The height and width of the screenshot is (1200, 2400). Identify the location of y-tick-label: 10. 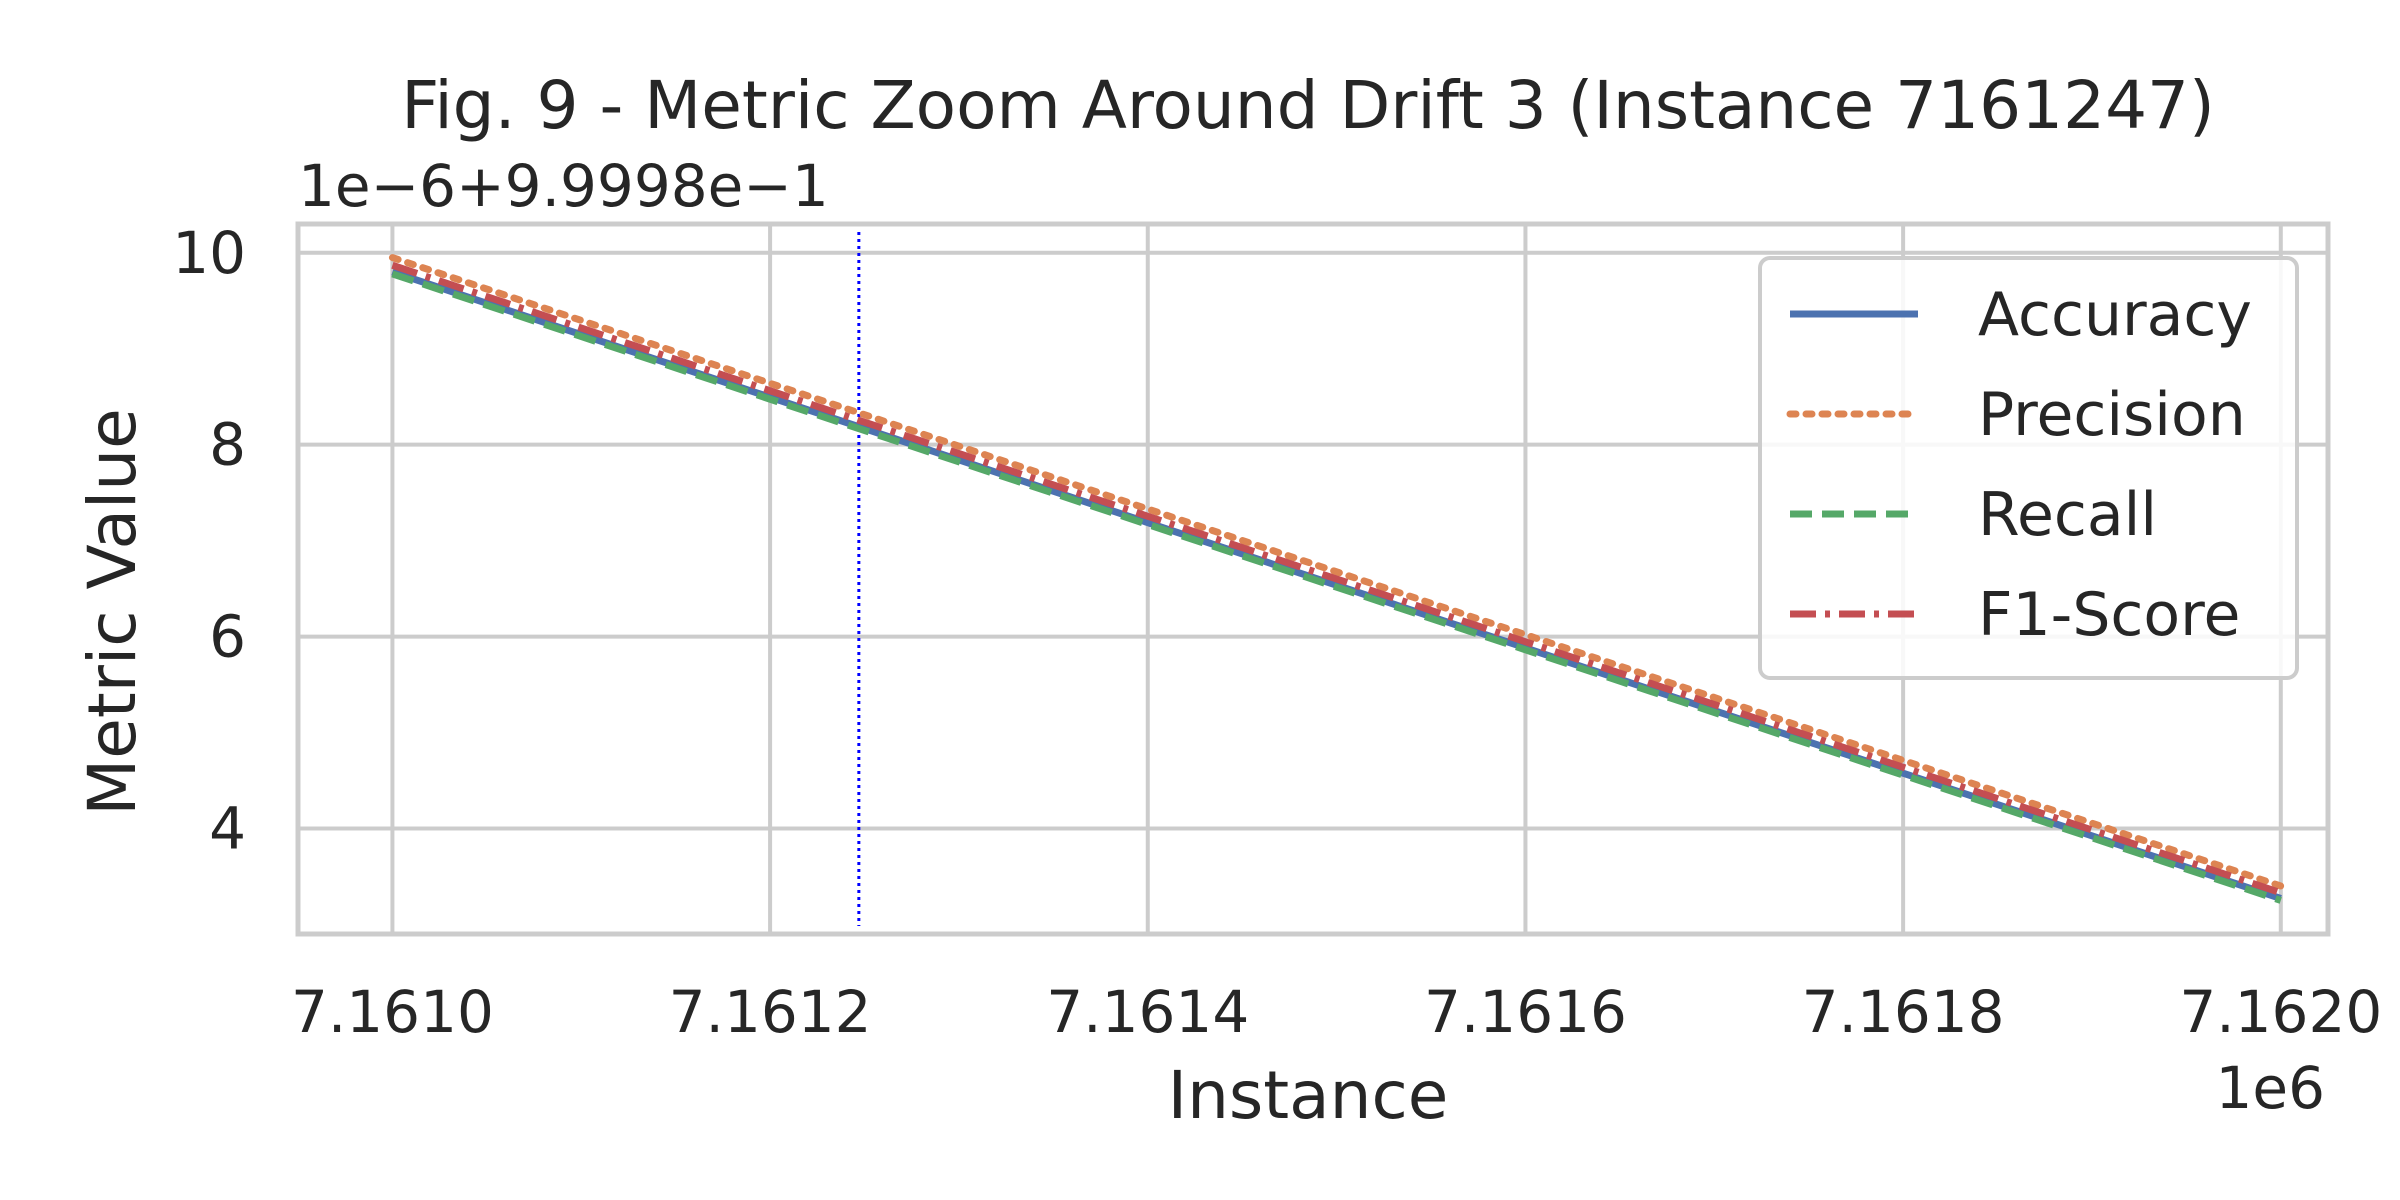
(209, 253).